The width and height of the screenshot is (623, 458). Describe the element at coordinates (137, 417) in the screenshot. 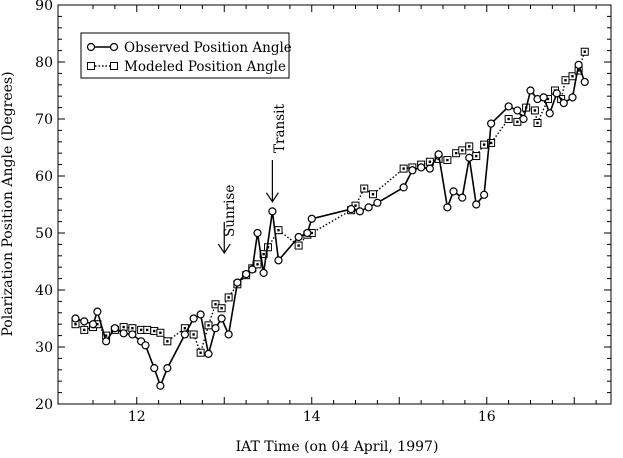

I see `x-tick-label: 12` at that location.